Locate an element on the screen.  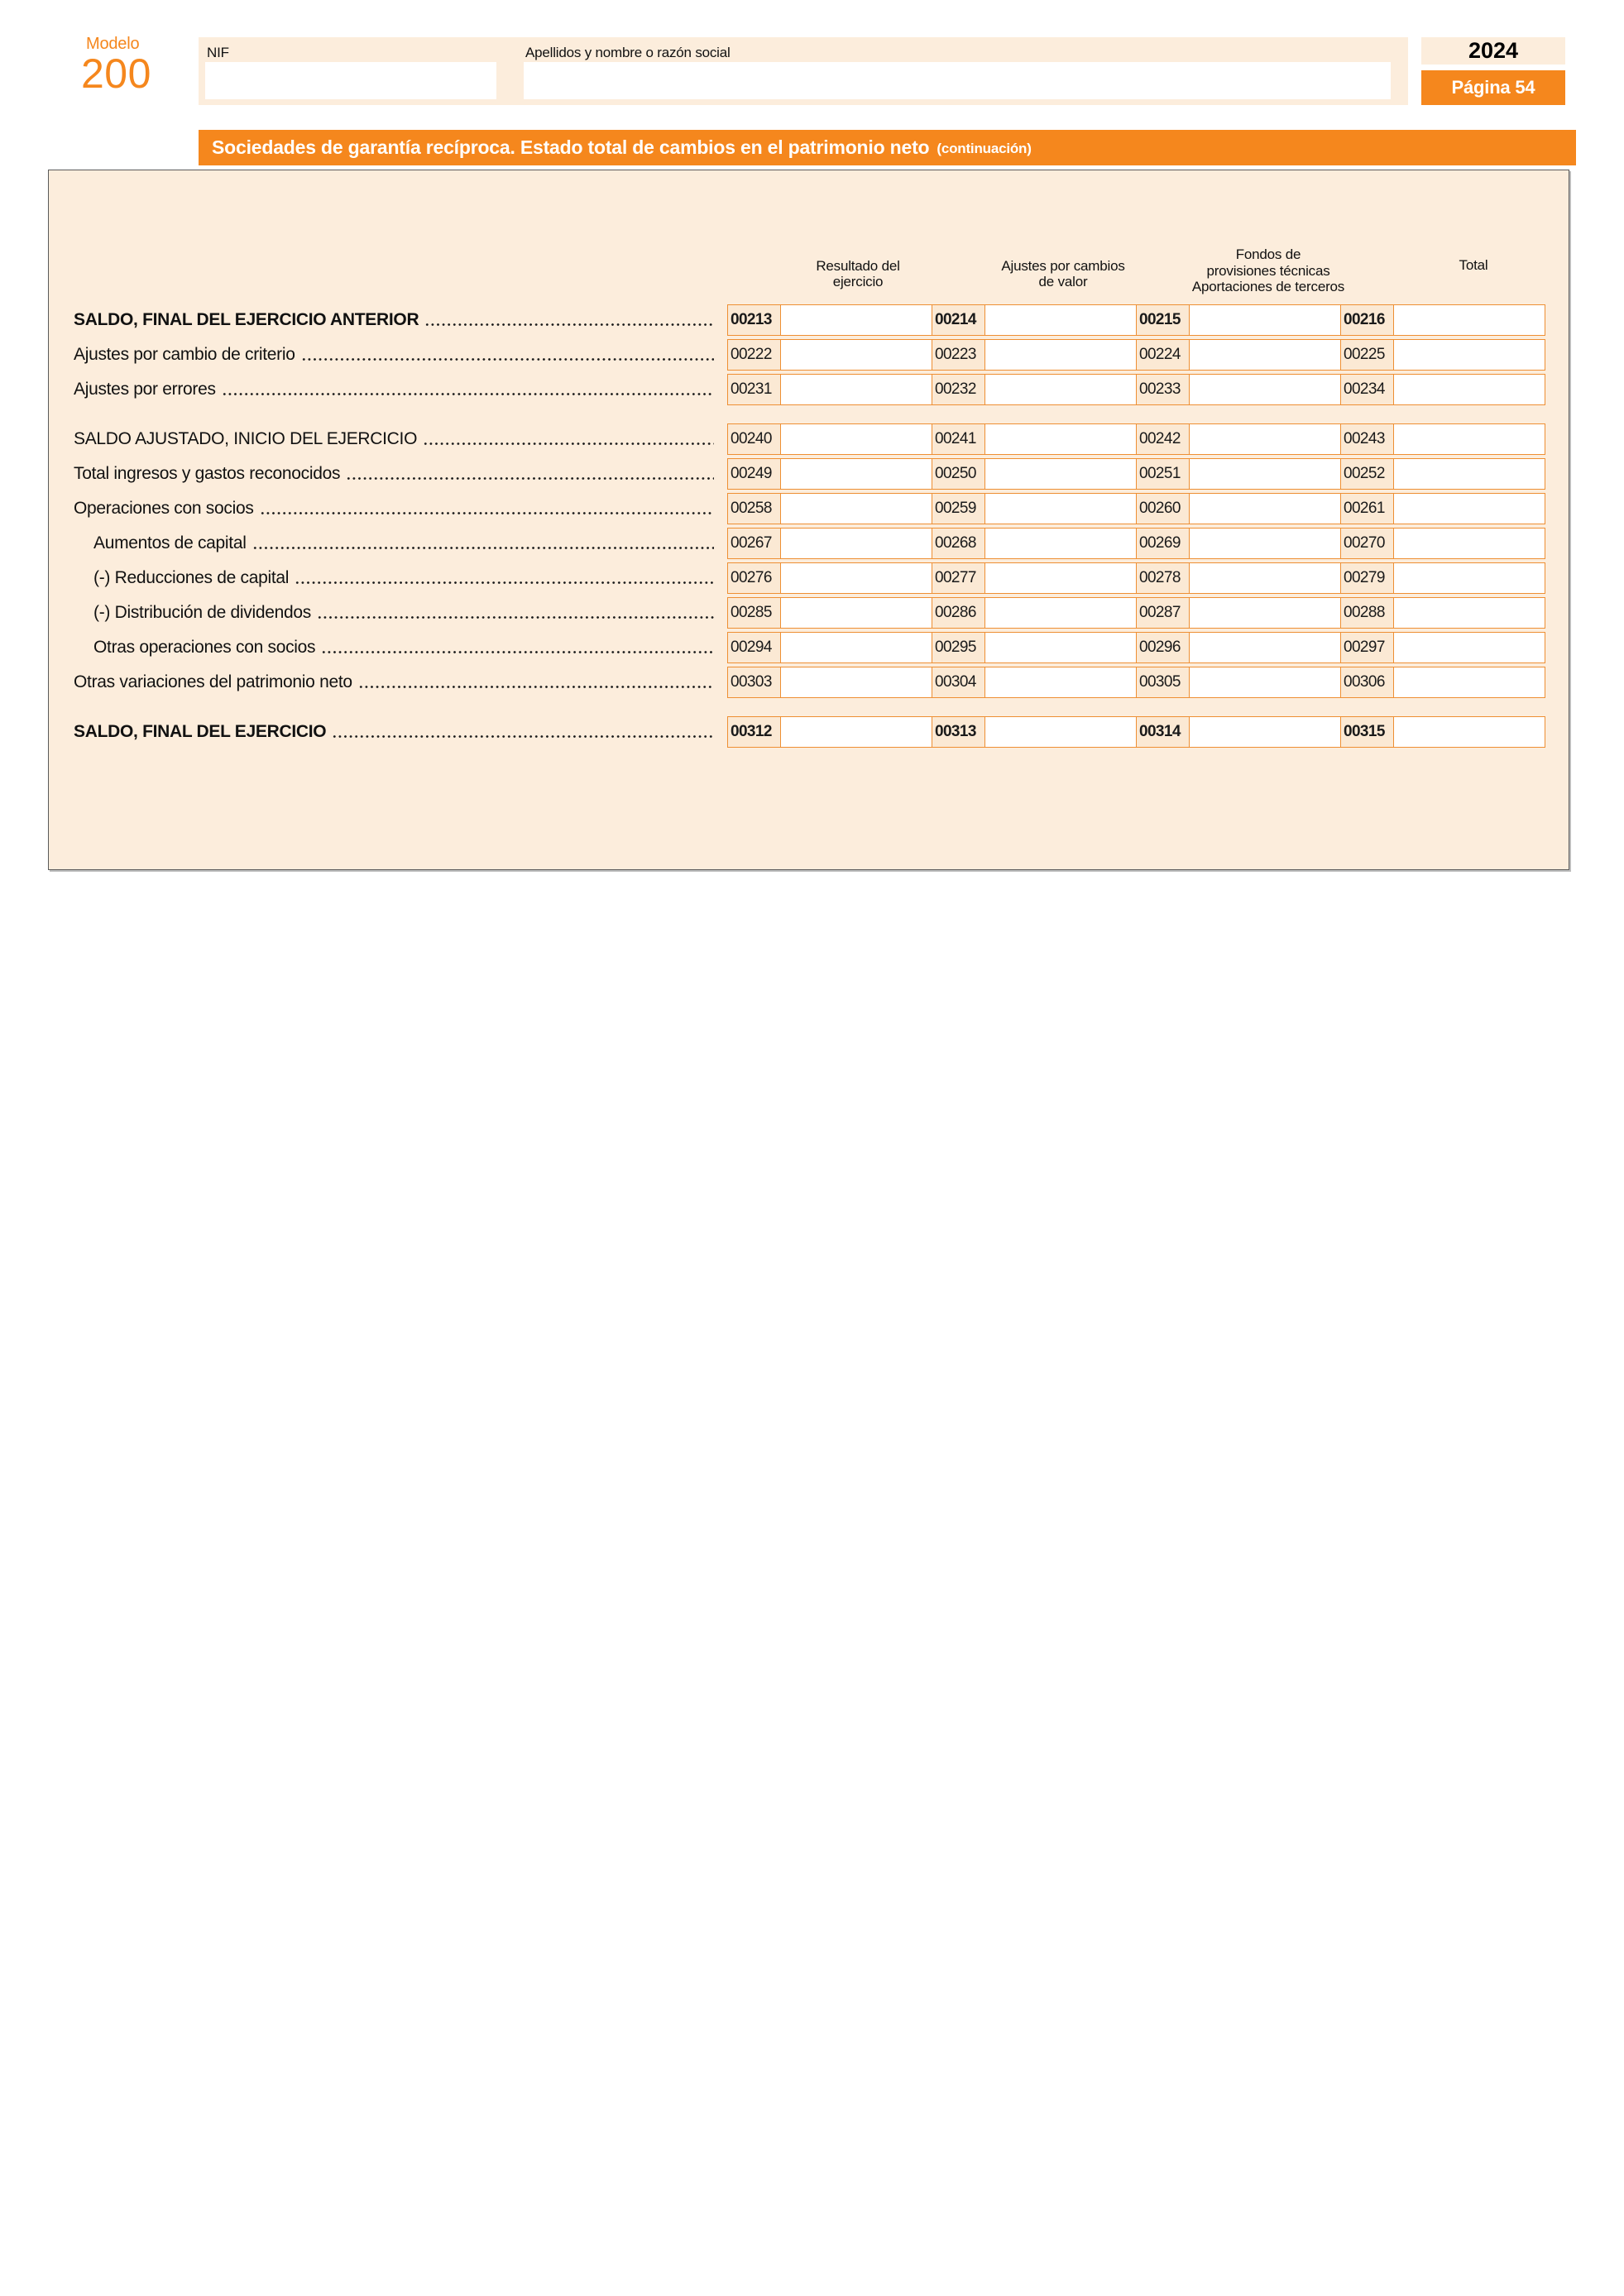
model-label: Modelo is located at coordinates (113, 44).